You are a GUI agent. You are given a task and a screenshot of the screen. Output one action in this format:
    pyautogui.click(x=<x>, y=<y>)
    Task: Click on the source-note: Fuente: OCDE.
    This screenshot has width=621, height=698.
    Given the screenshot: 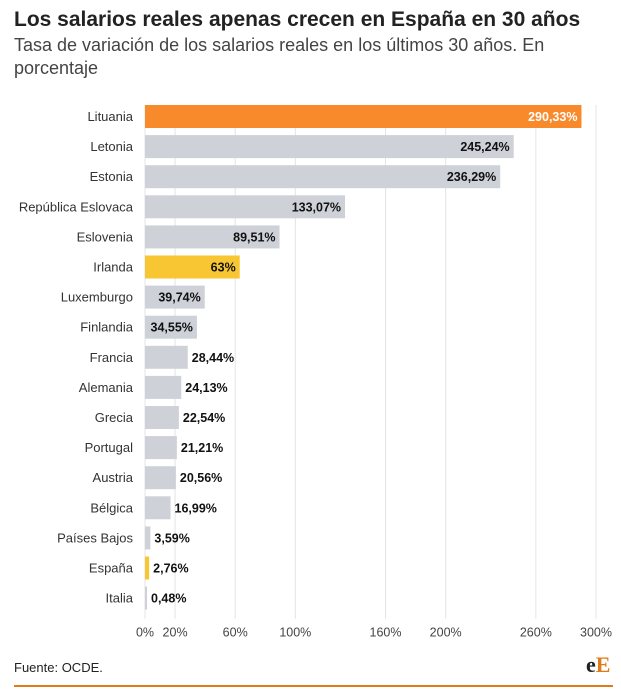 What is the action you would take?
    pyautogui.click(x=58, y=667)
    